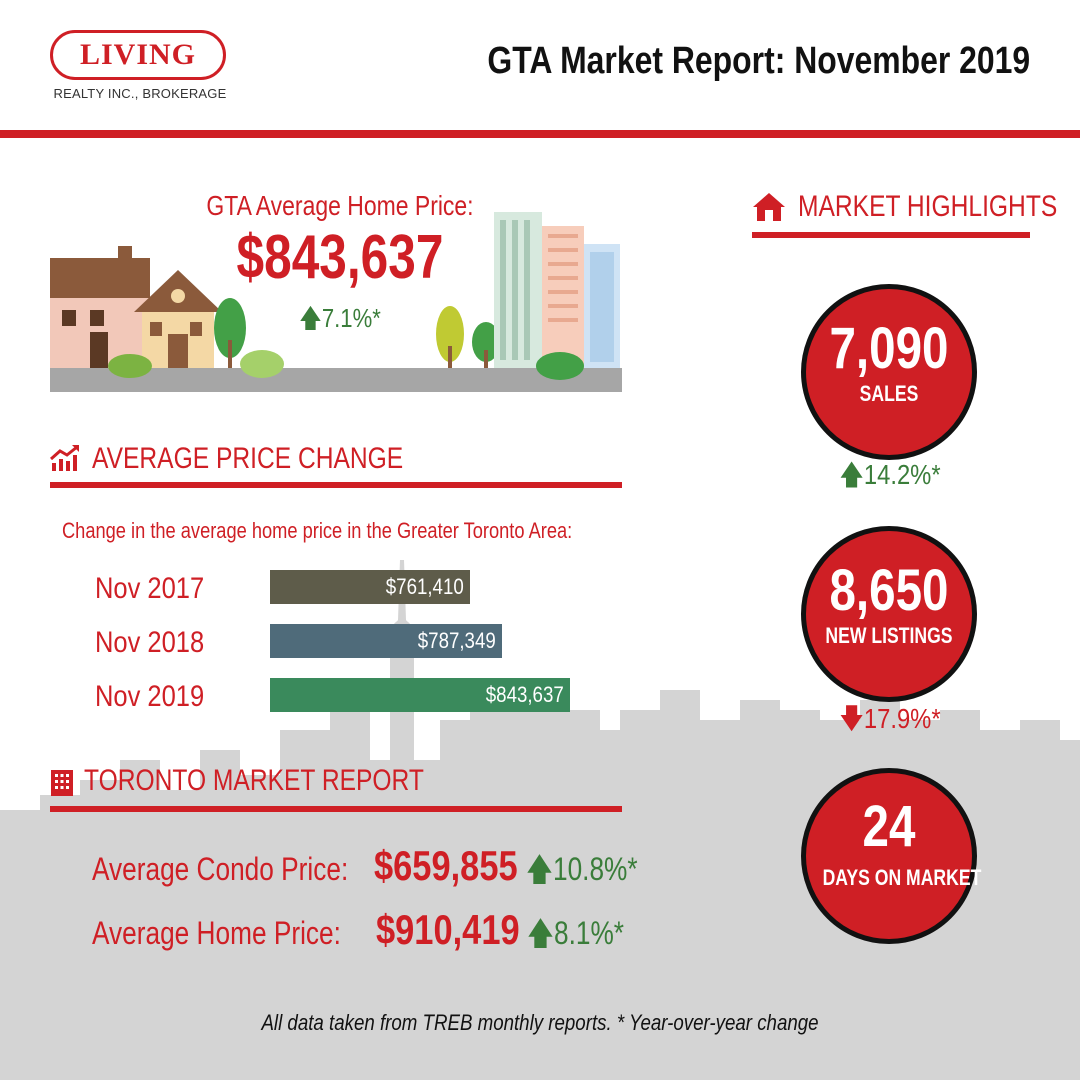 This screenshot has width=1080, height=1080. Describe the element at coordinates (340, 257) in the screenshot. I see `hero-price-value: $843,637` at that location.